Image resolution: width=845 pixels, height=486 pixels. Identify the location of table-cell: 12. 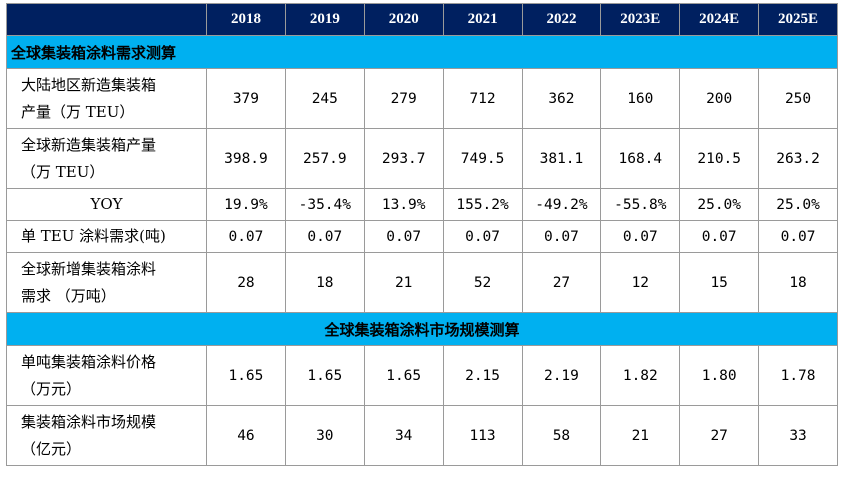
(640, 282).